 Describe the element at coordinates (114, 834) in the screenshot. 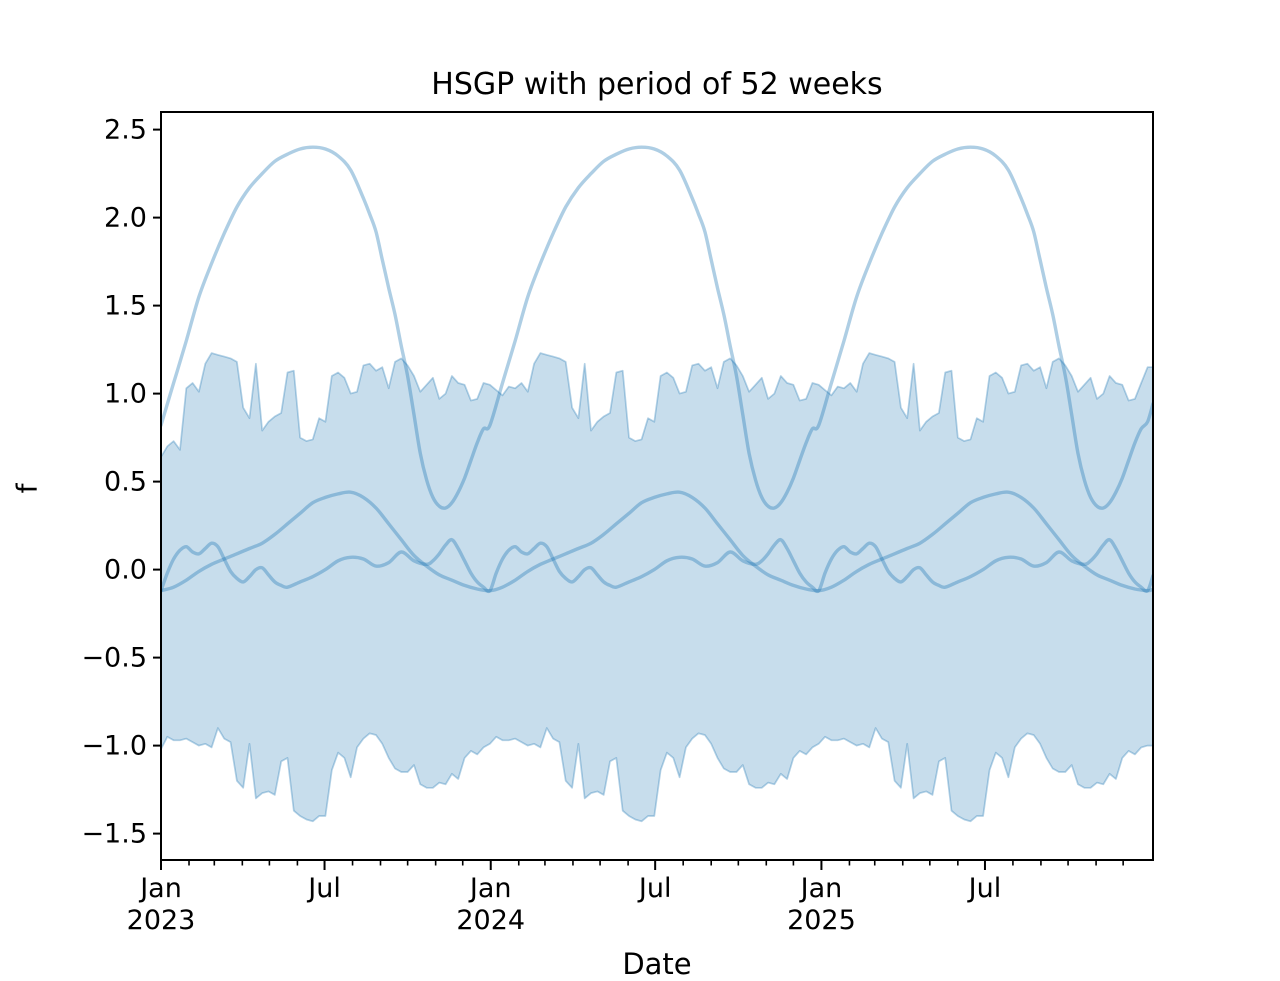

I see `y-tick-label: −1.5` at that location.